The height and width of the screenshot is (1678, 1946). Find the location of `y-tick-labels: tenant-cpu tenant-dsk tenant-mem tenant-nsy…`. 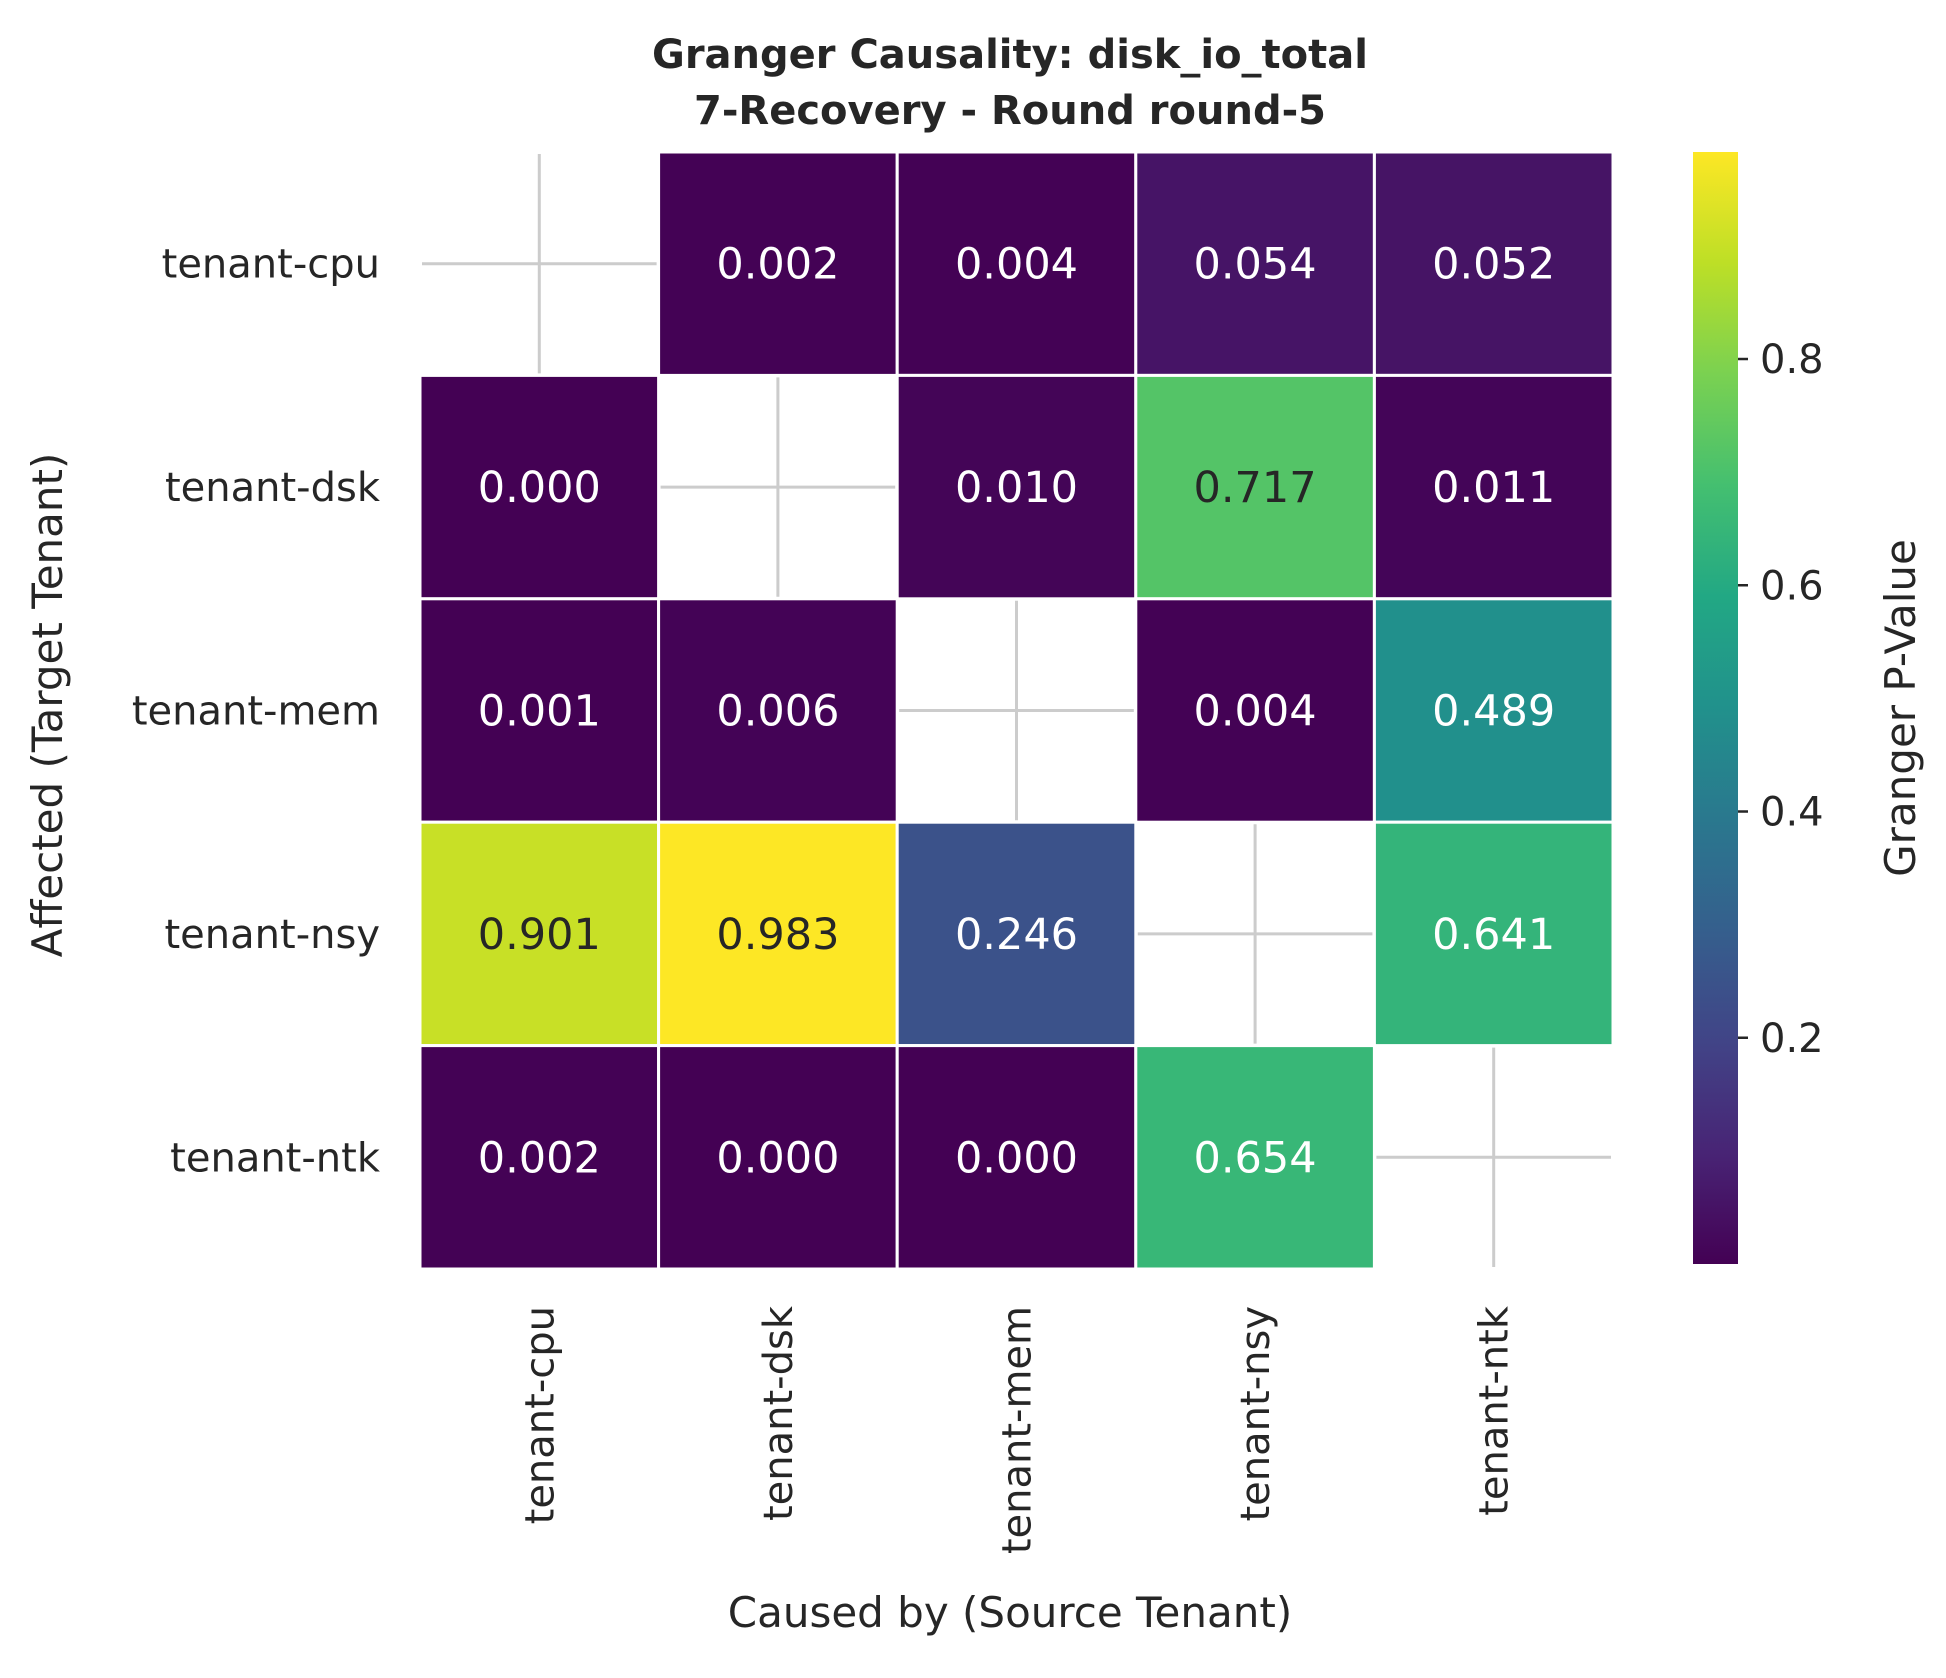

y-tick-labels: tenant-cpu tenant-dsk tenant-mem tenant-nsy… is located at coordinates (256, 712).